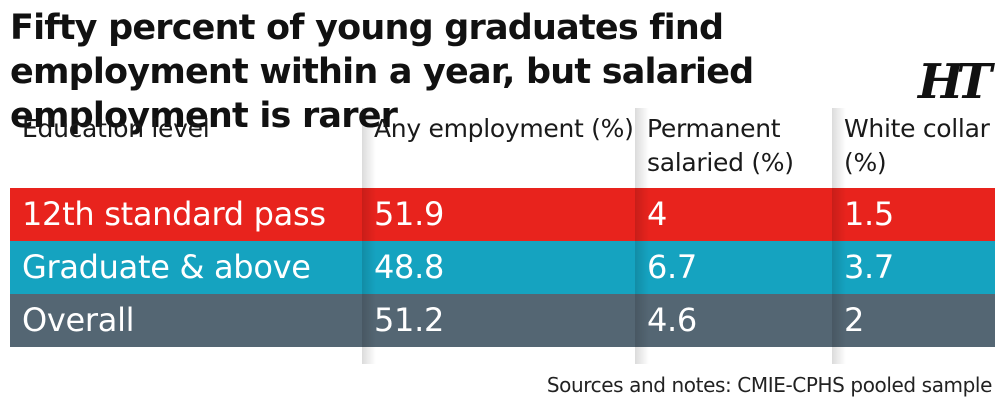  What do you see at coordinates (409, 267) in the screenshot?
I see `value-cell: 48.8` at bounding box center [409, 267].